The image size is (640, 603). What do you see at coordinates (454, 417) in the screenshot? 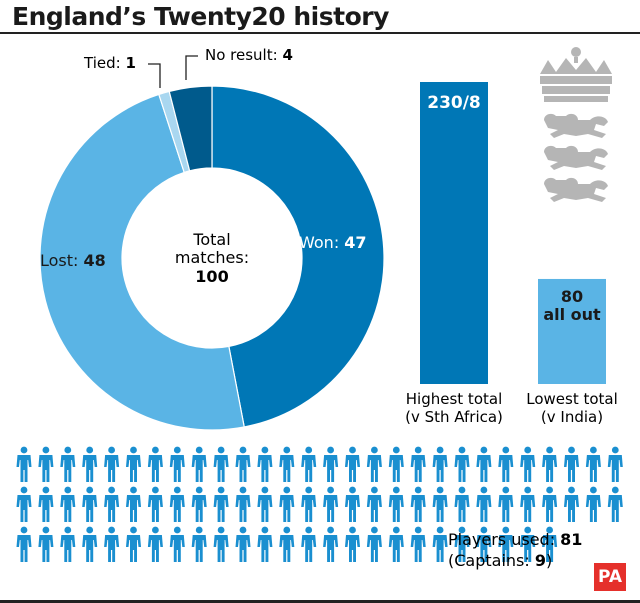
I see `highest-total-label-line2: (v Sth Africa)` at bounding box center [454, 417].